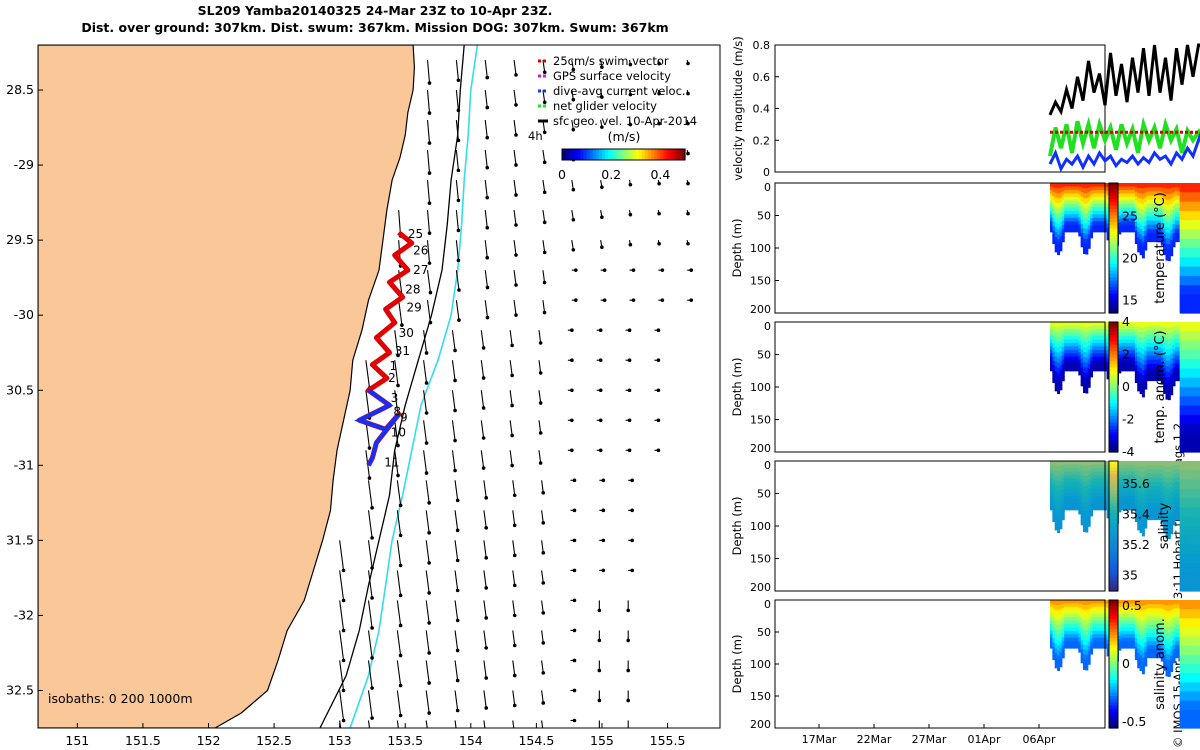  Describe the element at coordinates (656, 154) in the screenshot. I see `colorbar-cell` at that location.